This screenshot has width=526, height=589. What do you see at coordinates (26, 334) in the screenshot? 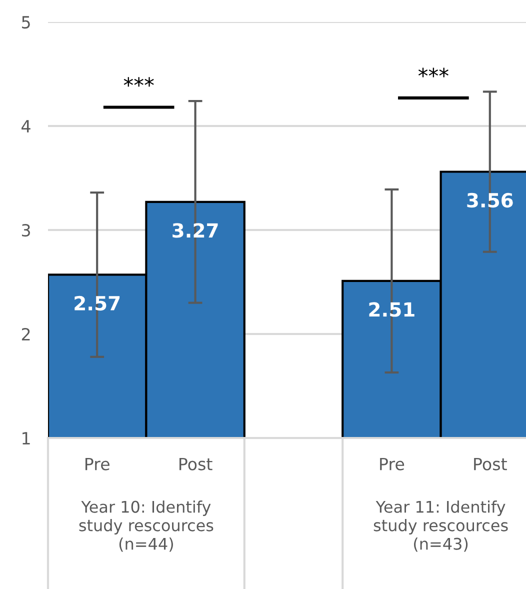
I see `y-tick-label: 2` at bounding box center [26, 334].